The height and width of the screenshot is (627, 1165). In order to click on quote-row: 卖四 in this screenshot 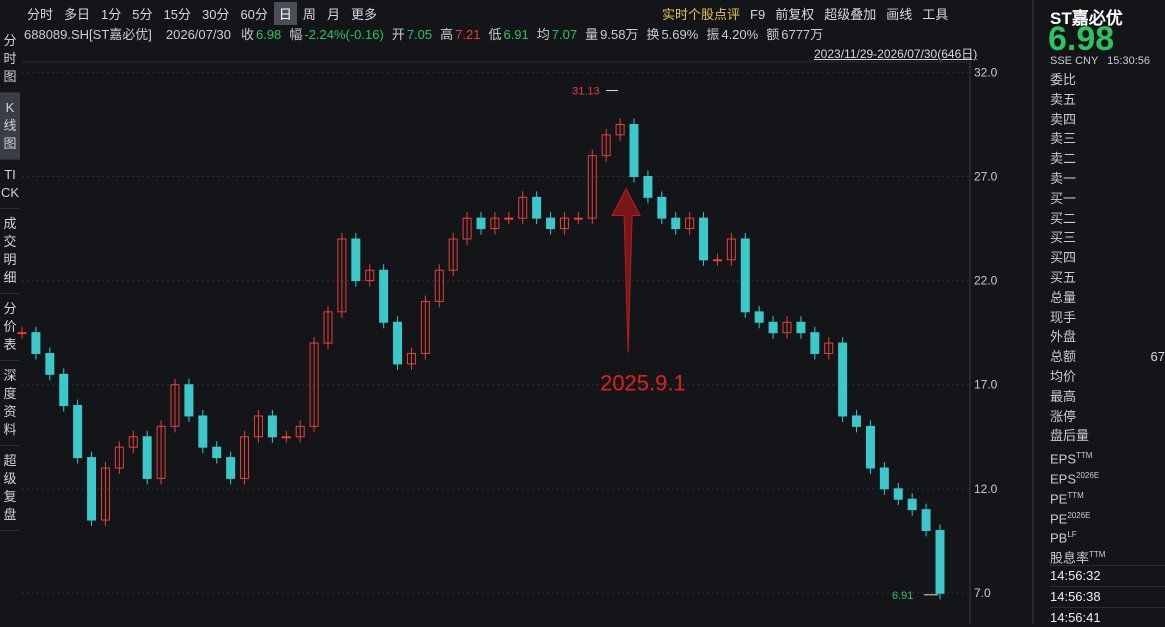, I will do `click(1107, 120)`.